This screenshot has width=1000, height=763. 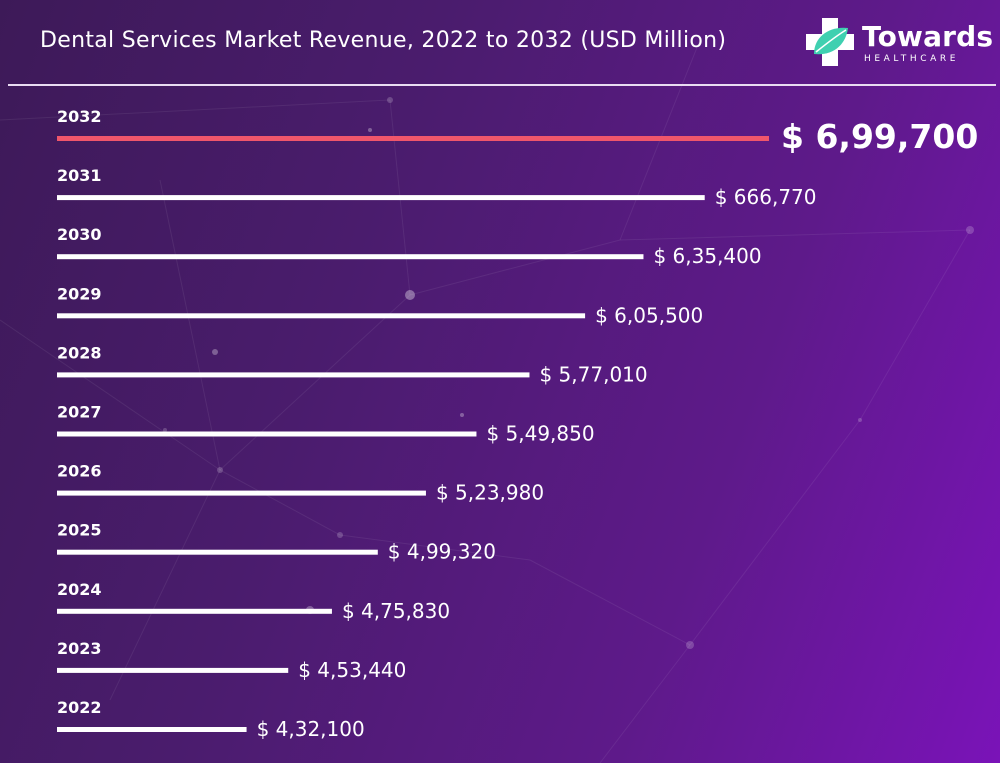 What do you see at coordinates (912, 59) in the screenshot?
I see `brand-subtitle: HEALTHCARE` at bounding box center [912, 59].